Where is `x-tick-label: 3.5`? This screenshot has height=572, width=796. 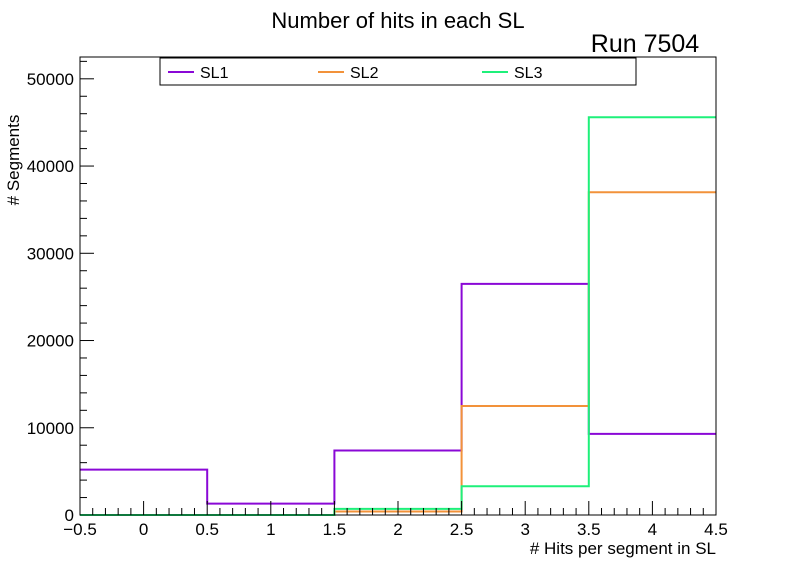
x-tick-label: 3.5 is located at coordinates (589, 529).